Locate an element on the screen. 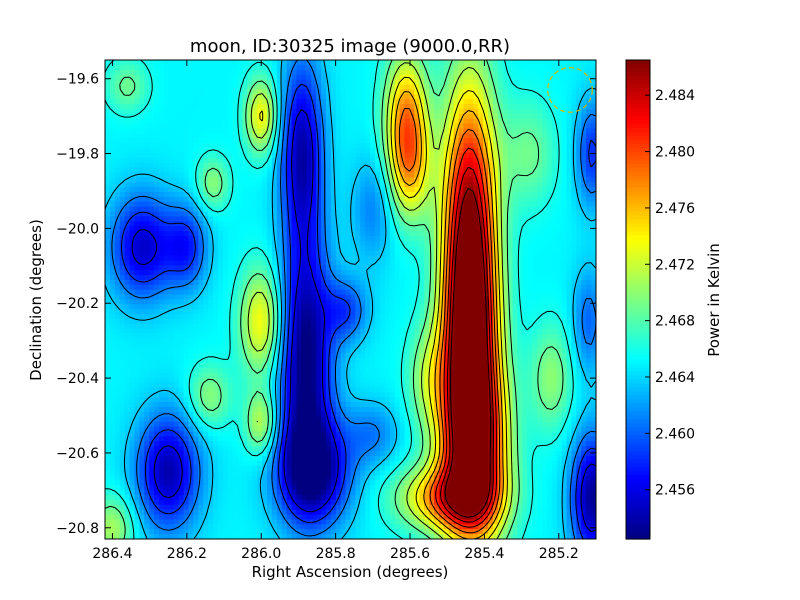 The image size is (800, 600). chart-title: moon, ID:30325 image (9000.0,RR) is located at coordinates (350, 46).